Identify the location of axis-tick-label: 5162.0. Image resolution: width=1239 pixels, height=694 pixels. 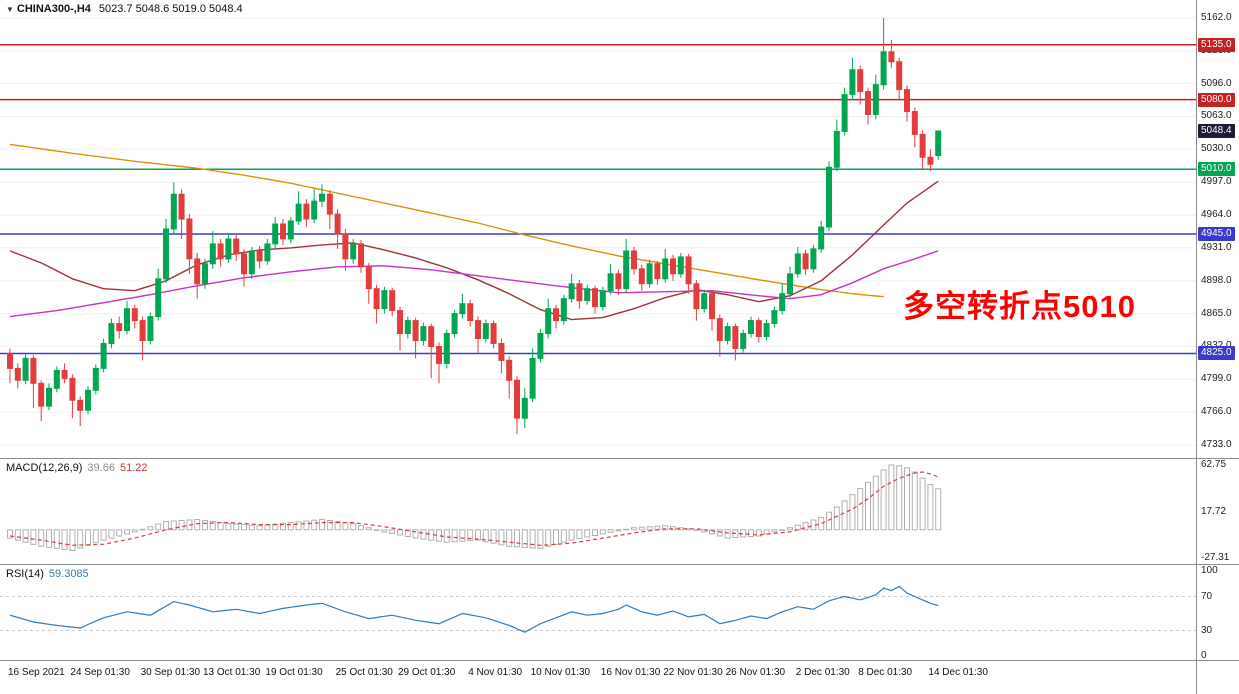
(1216, 17).